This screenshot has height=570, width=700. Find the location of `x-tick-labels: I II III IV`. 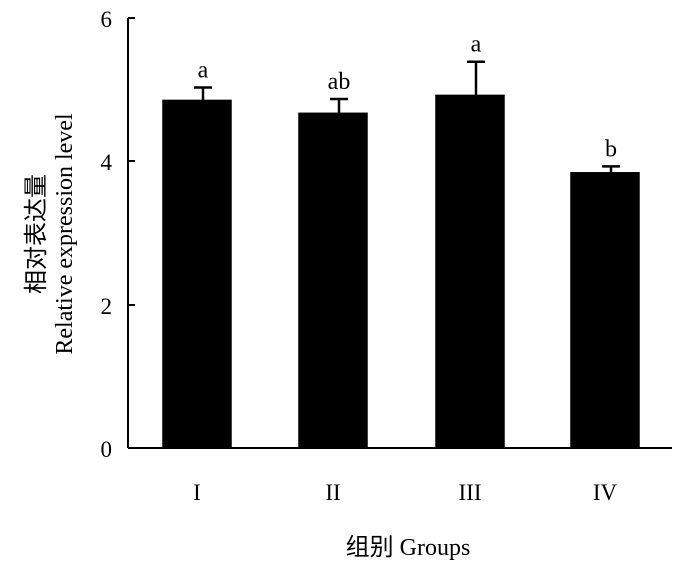

x-tick-labels: I II III IV is located at coordinates (405, 492).